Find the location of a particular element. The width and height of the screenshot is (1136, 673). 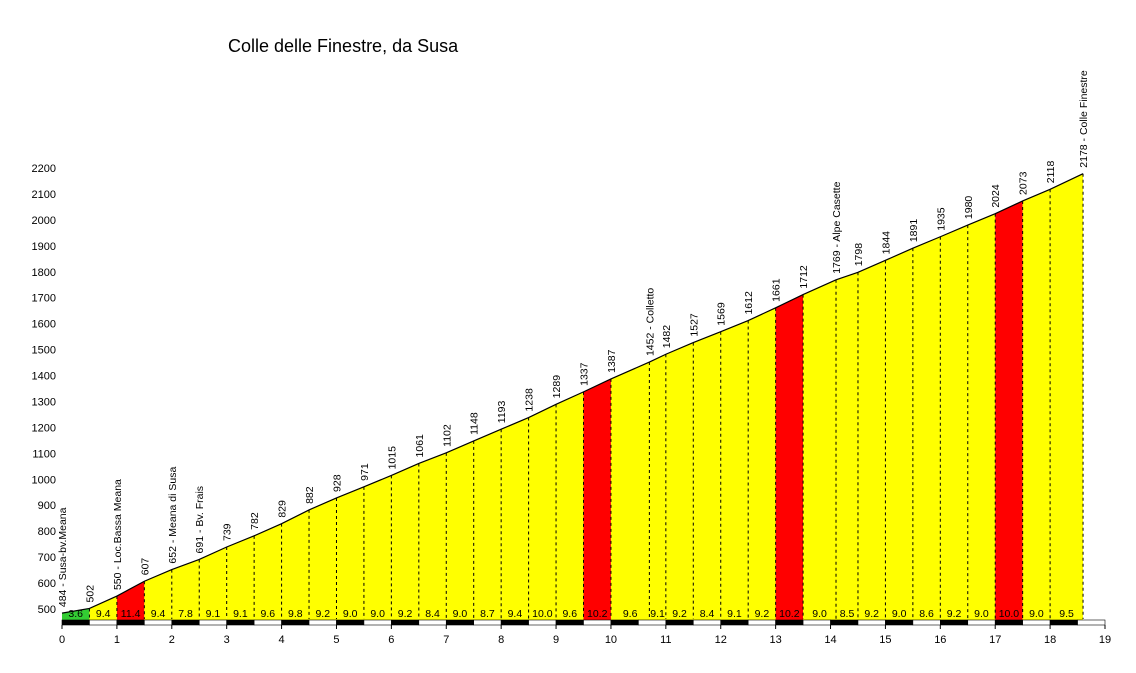

grade-label: 9.5 is located at coordinates (1066, 614).